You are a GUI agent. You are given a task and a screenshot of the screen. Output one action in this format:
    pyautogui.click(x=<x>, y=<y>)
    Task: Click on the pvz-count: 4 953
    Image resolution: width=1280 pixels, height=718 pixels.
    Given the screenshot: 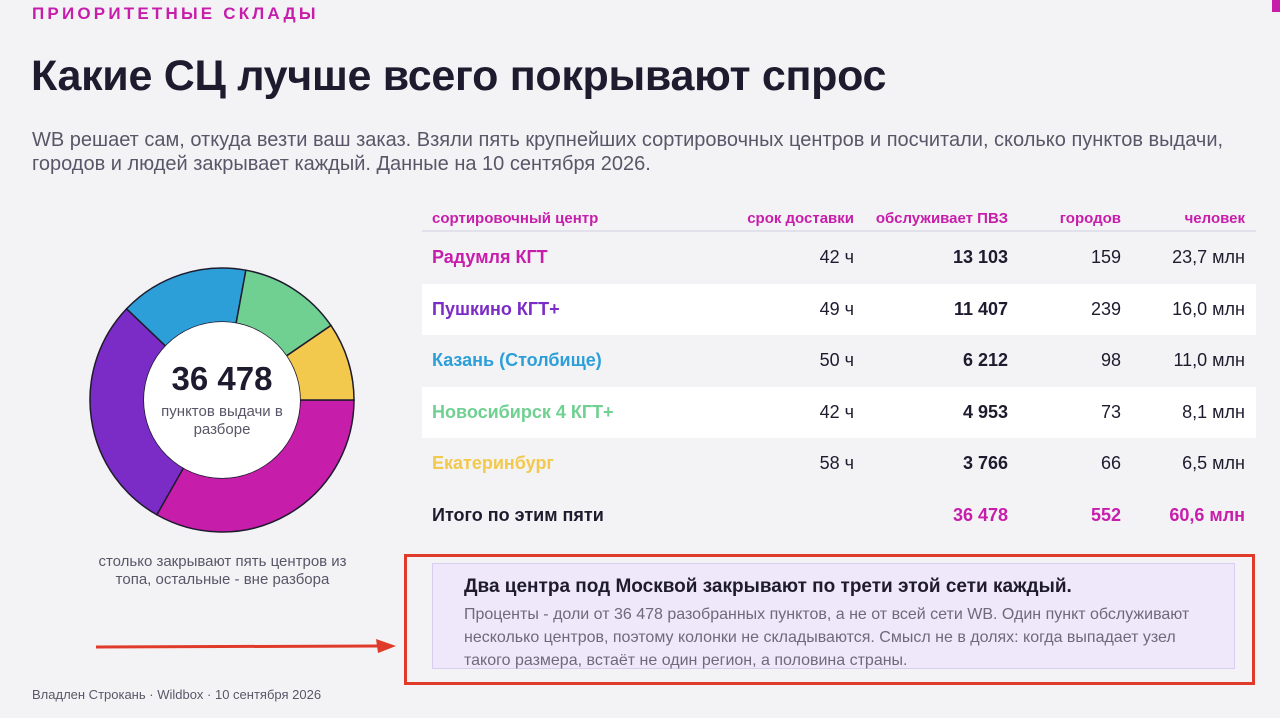 What is the action you would take?
    pyautogui.click(x=985, y=411)
    